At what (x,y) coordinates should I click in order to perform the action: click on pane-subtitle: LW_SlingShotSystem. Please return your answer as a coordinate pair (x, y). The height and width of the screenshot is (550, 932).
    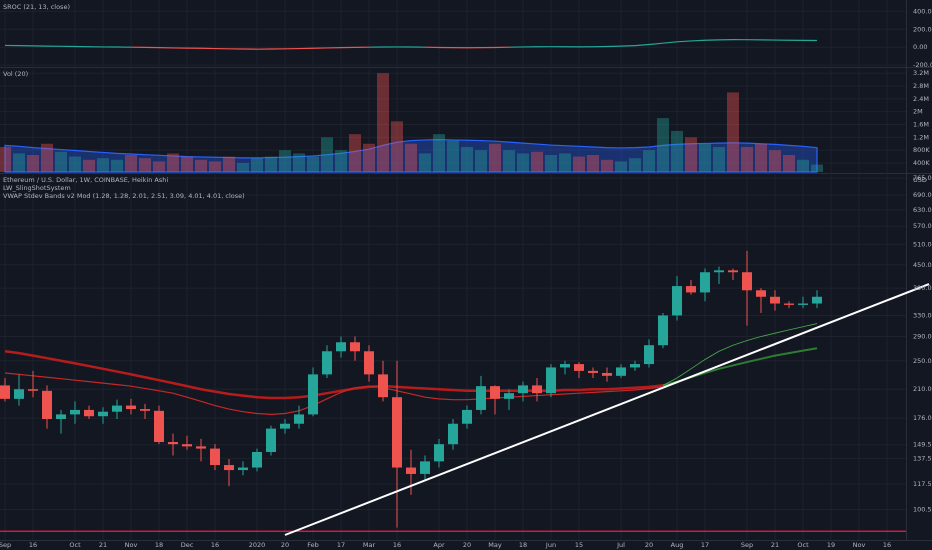
    Looking at the image, I should click on (37, 188).